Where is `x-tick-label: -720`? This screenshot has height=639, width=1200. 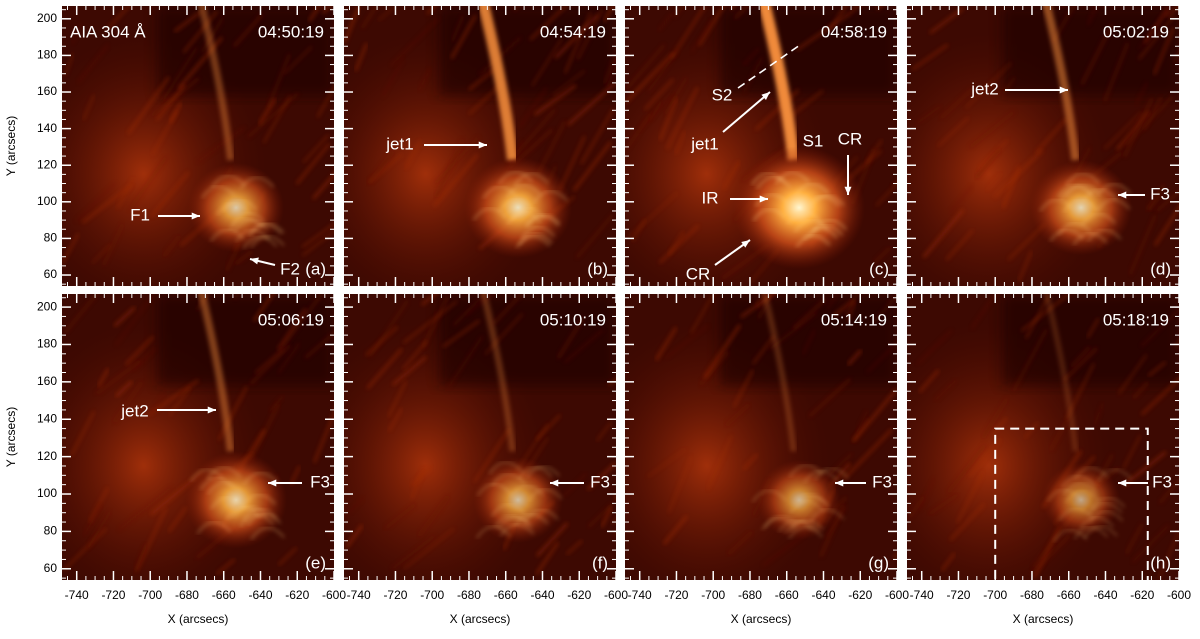
x-tick-label: -720 is located at coordinates (958, 595).